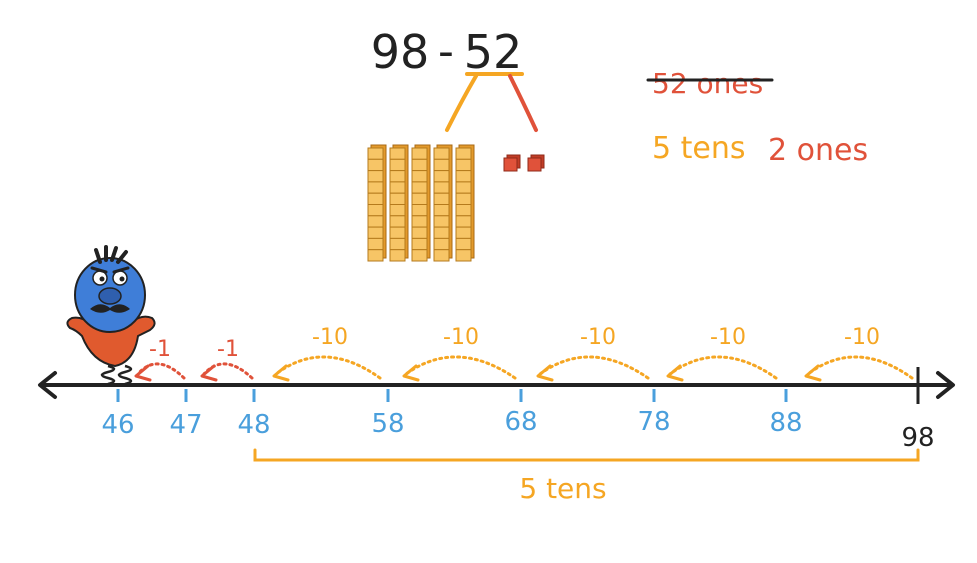  I want to click on ones-cubes, so click(524, 163).